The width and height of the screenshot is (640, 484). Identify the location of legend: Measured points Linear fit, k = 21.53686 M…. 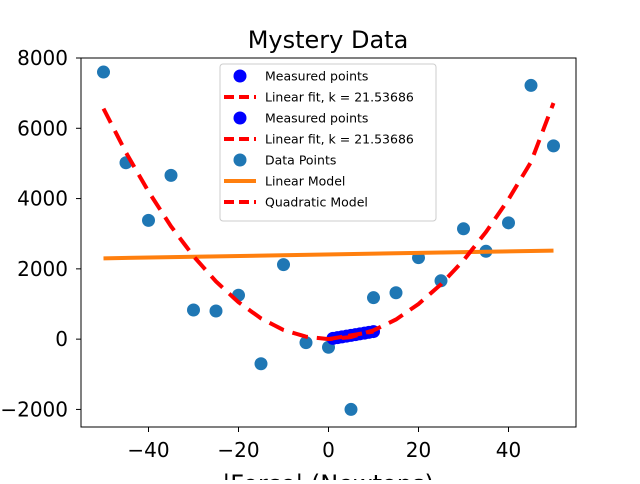
(328, 142).